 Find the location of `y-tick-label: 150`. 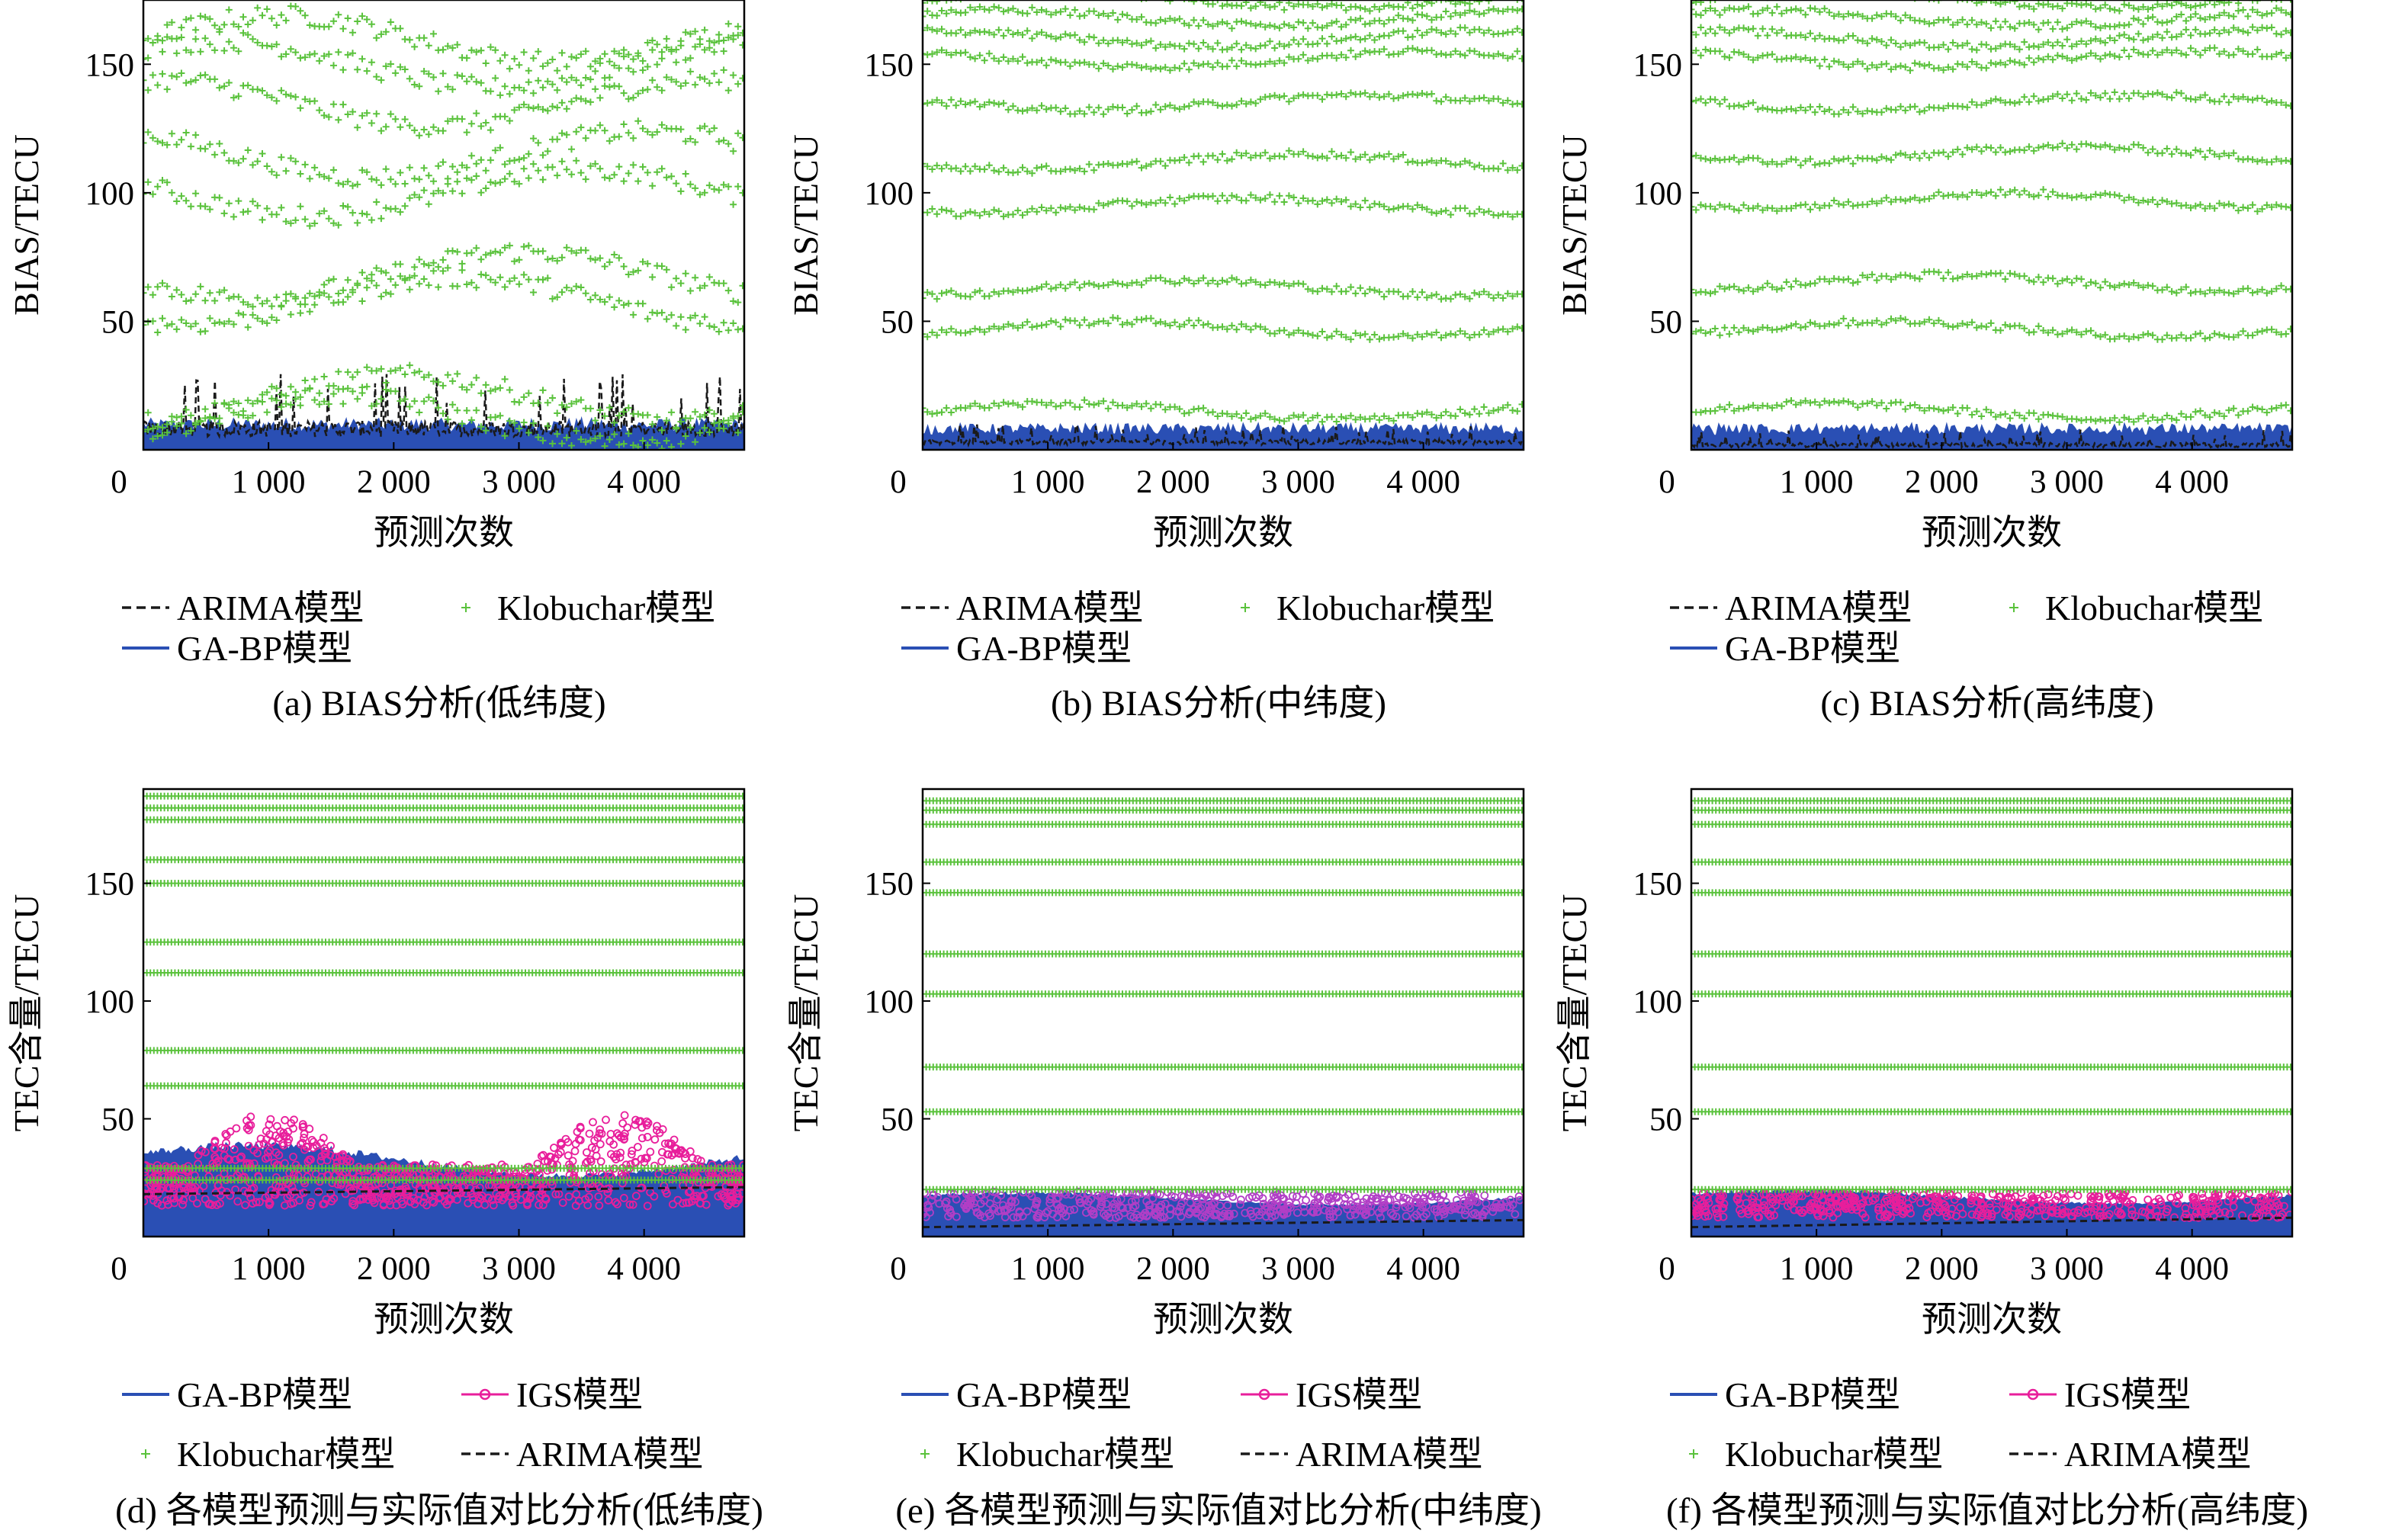

y-tick-label: 150 is located at coordinates (110, 885).